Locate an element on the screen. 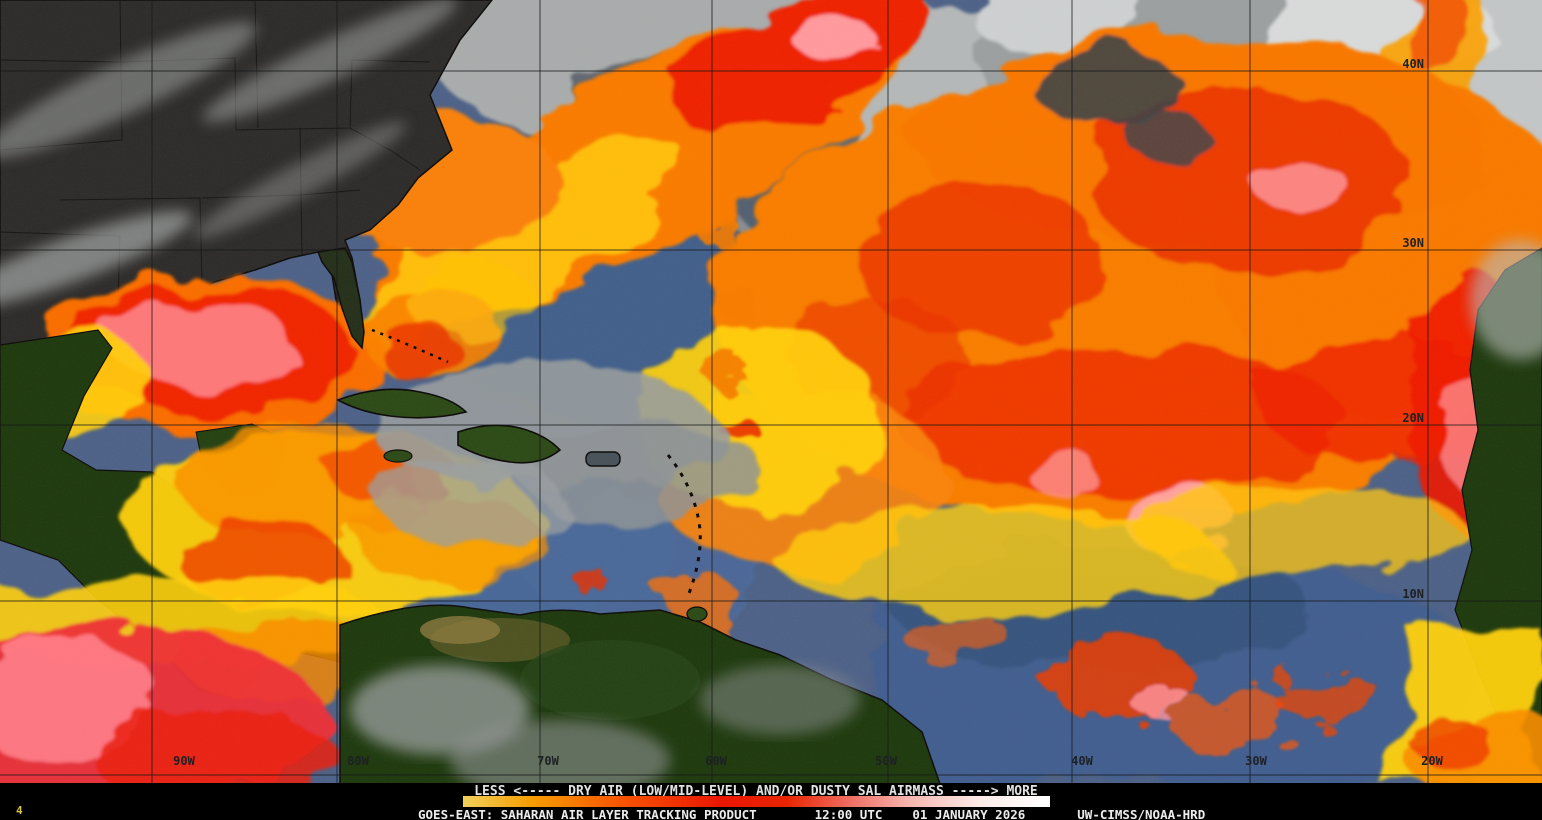 This screenshot has width=1542, height=820. lon-label-60w: 60W is located at coordinates (716, 761).